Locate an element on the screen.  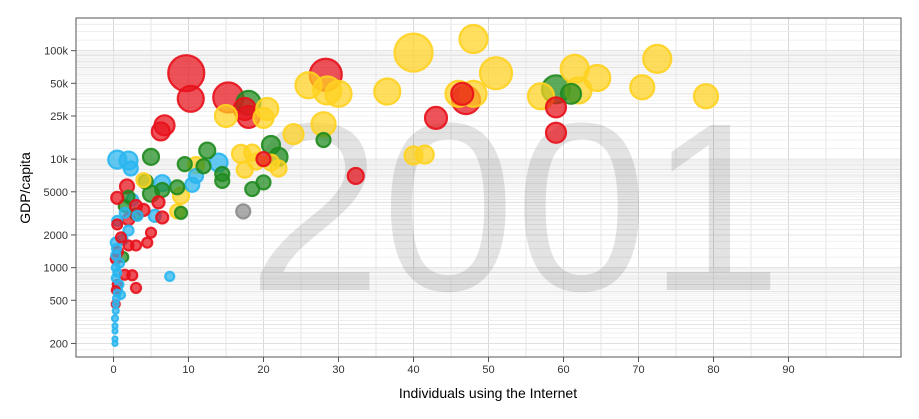
x-tick-label: 10 is located at coordinates (188, 370).